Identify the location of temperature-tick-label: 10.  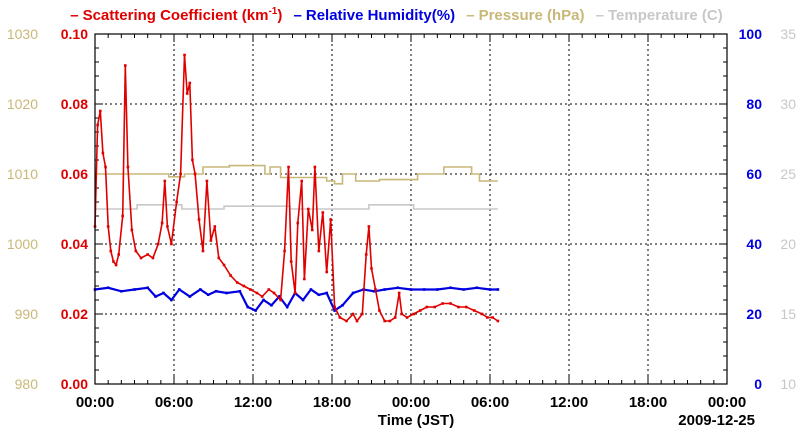
(788, 384).